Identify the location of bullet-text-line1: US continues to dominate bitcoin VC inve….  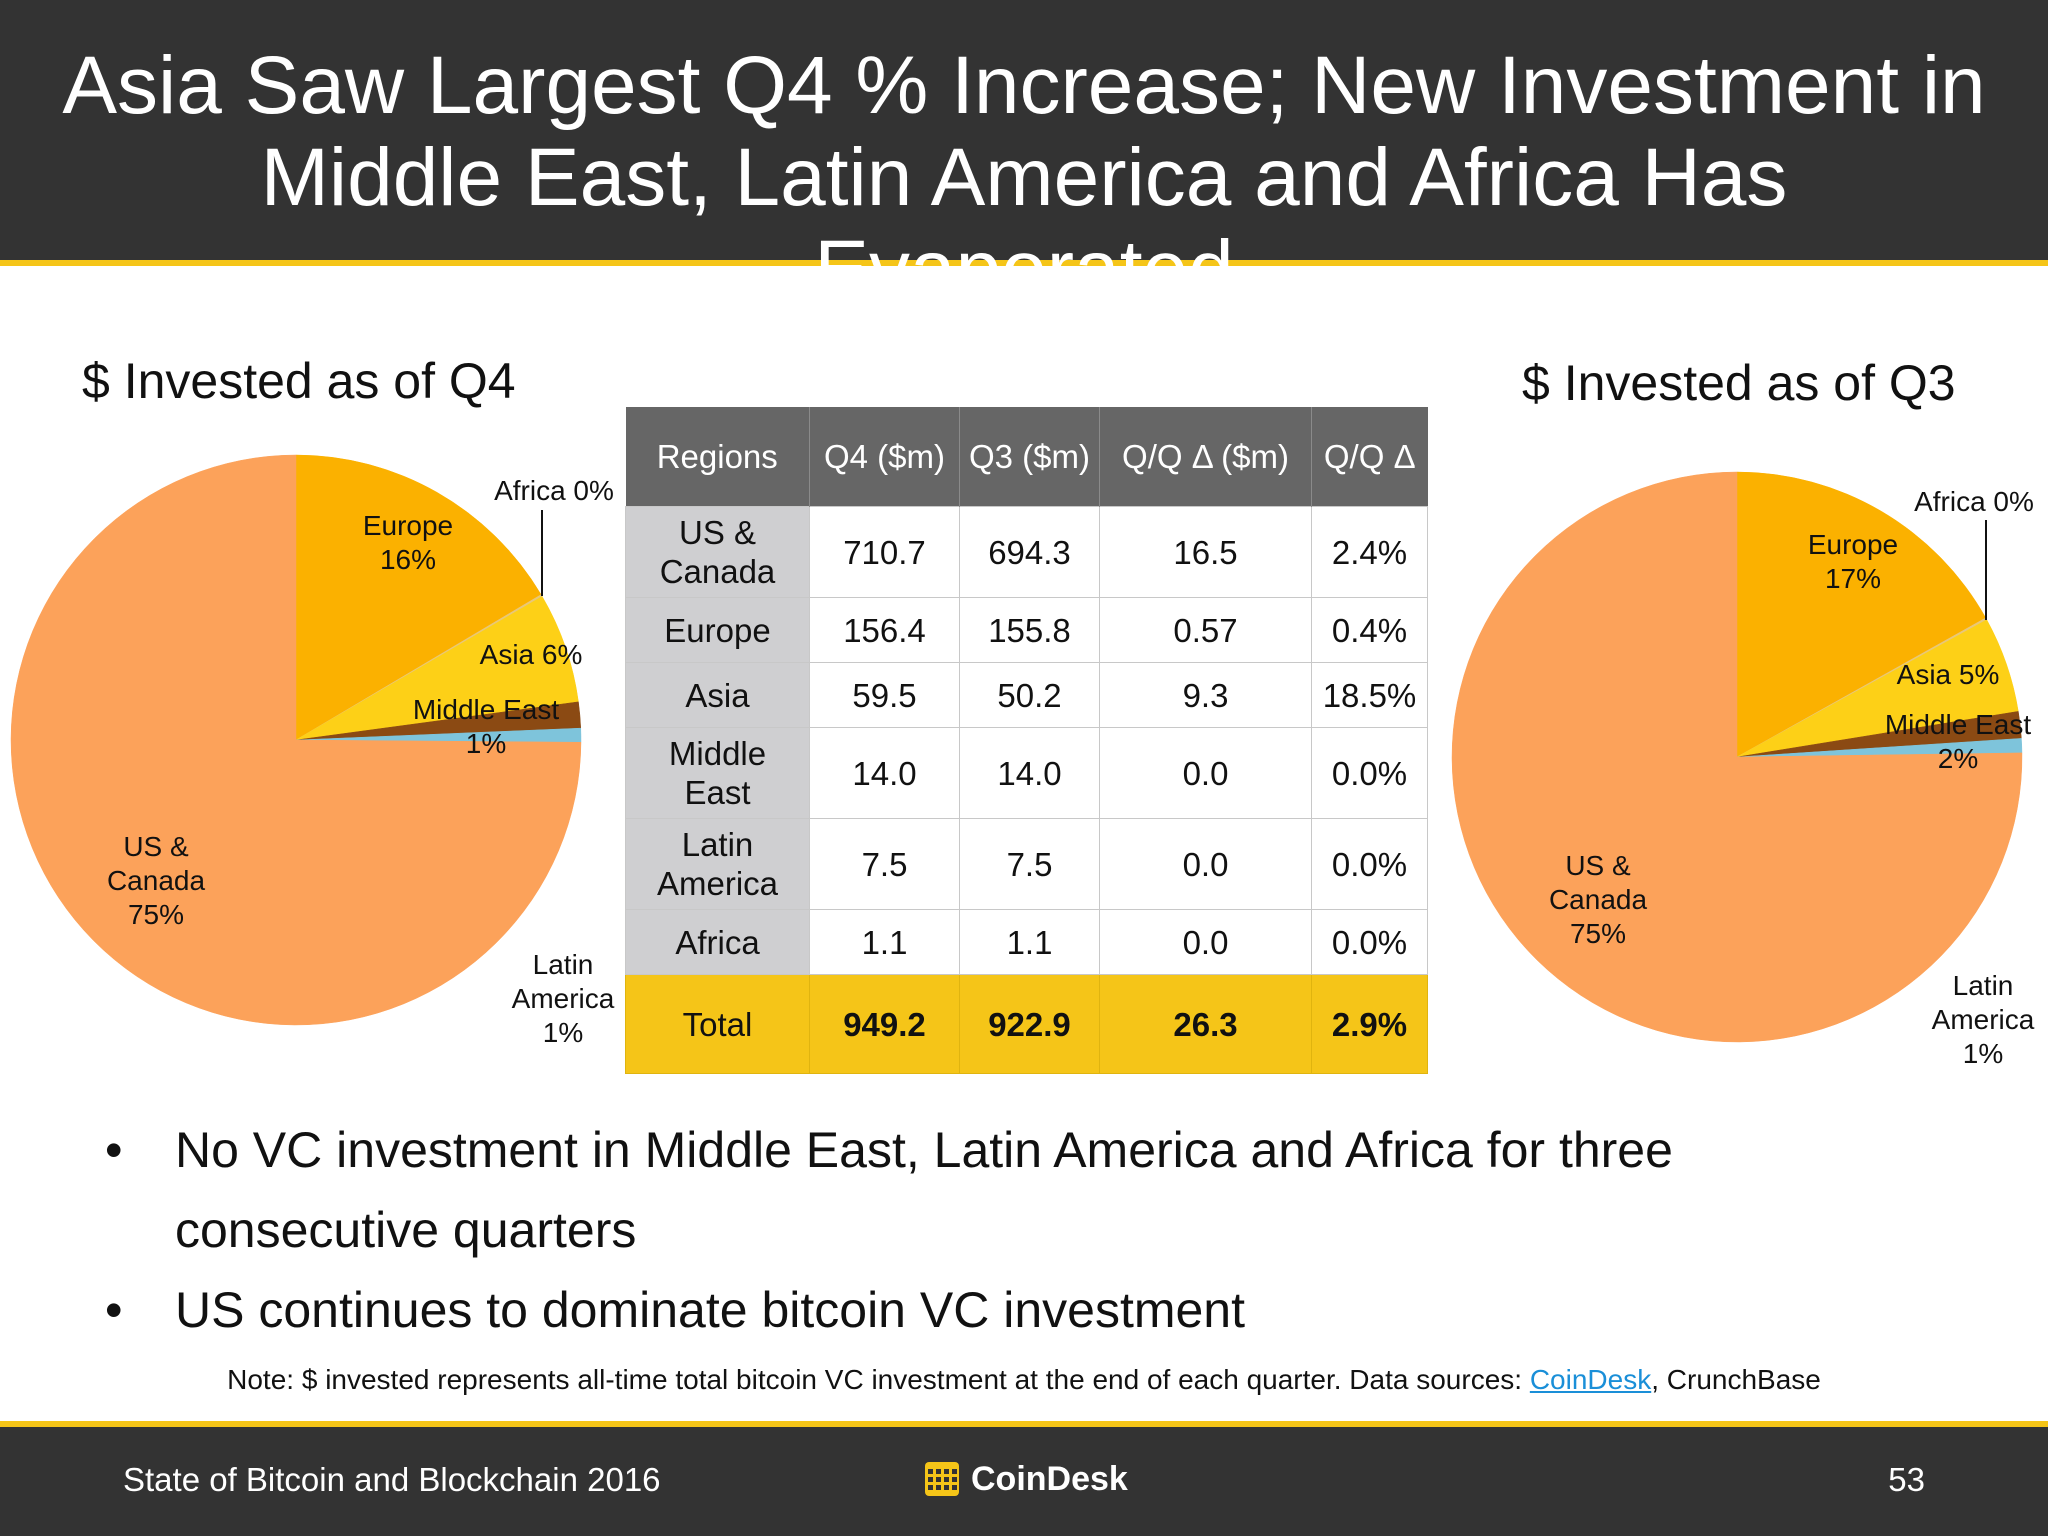
(710, 1310).